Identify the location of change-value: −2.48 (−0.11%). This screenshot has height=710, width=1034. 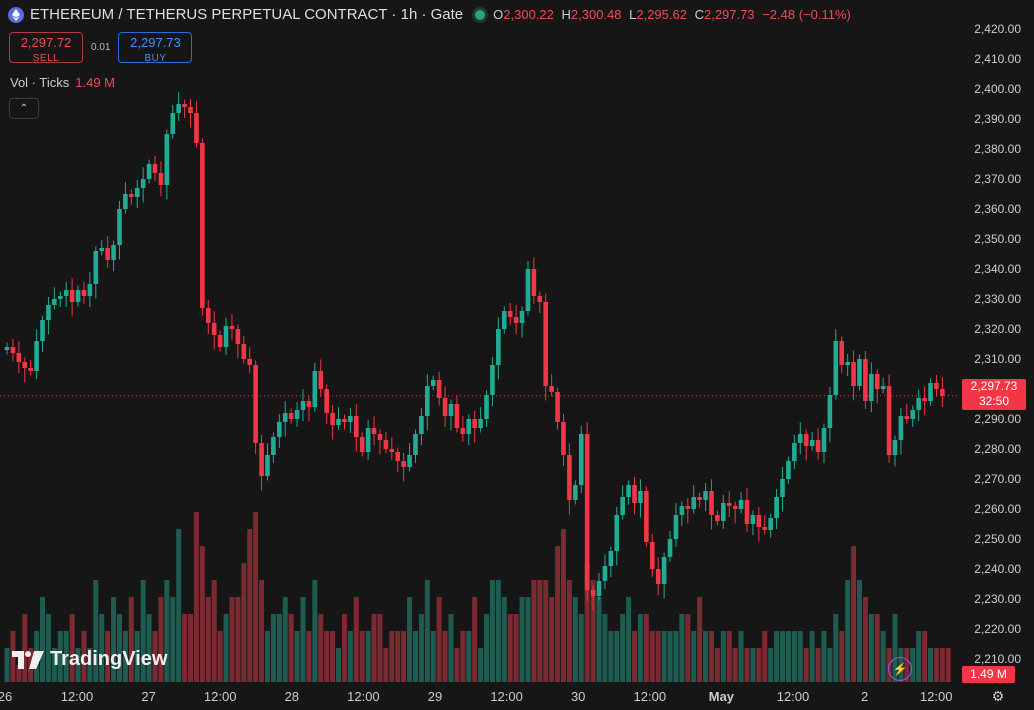
(806, 14).